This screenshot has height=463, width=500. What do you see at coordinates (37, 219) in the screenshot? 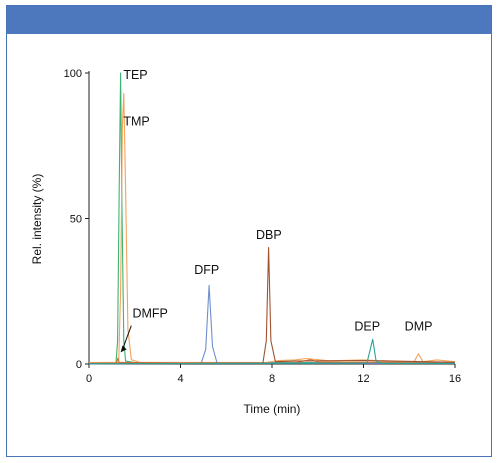
I see `y-axis-title: Rel. intensity (%)` at bounding box center [37, 219].